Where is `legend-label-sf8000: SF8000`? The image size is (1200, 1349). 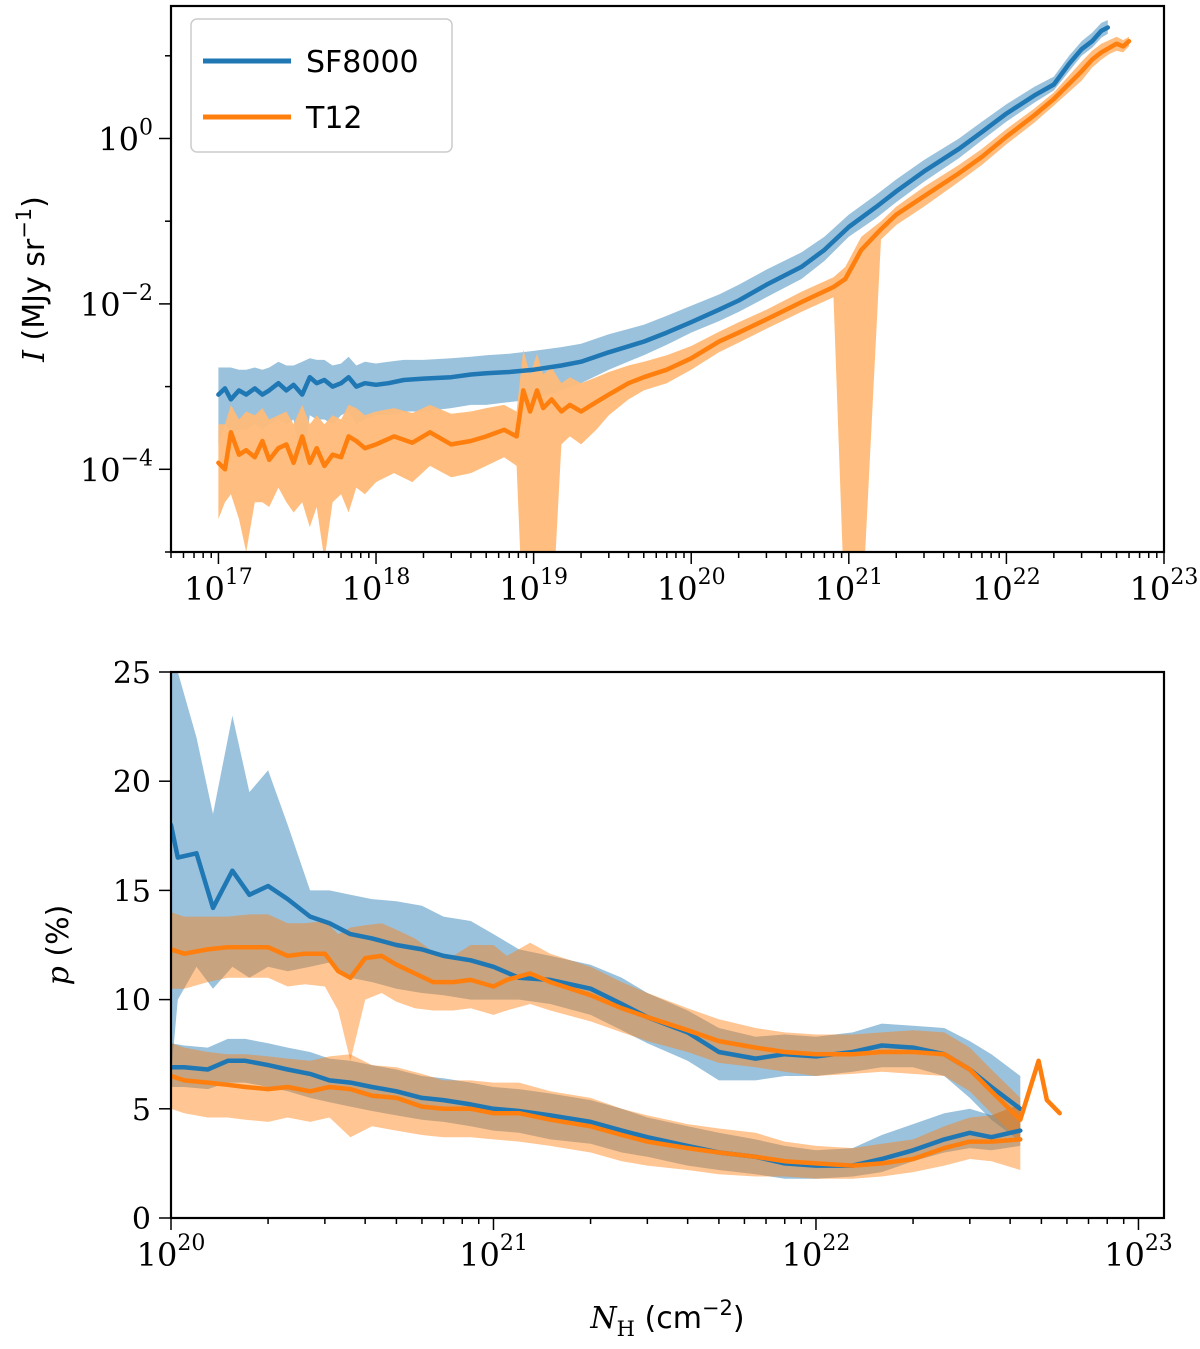
legend-label-sf8000: SF8000 is located at coordinates (362, 62).